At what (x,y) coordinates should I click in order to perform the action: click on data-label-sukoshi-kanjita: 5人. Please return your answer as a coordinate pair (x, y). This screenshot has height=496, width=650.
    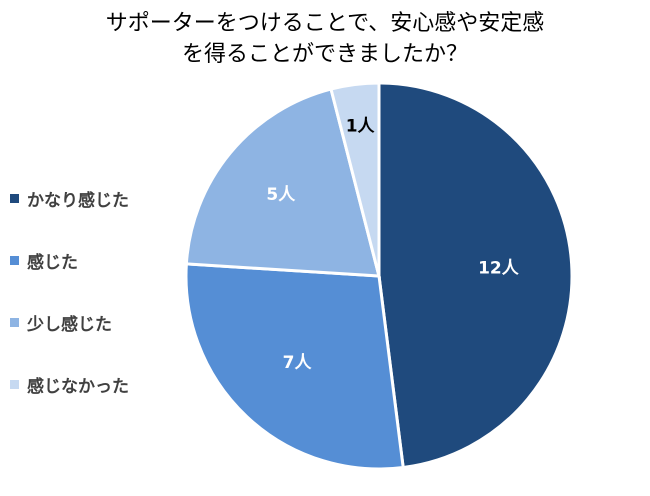
    Looking at the image, I should click on (281, 195).